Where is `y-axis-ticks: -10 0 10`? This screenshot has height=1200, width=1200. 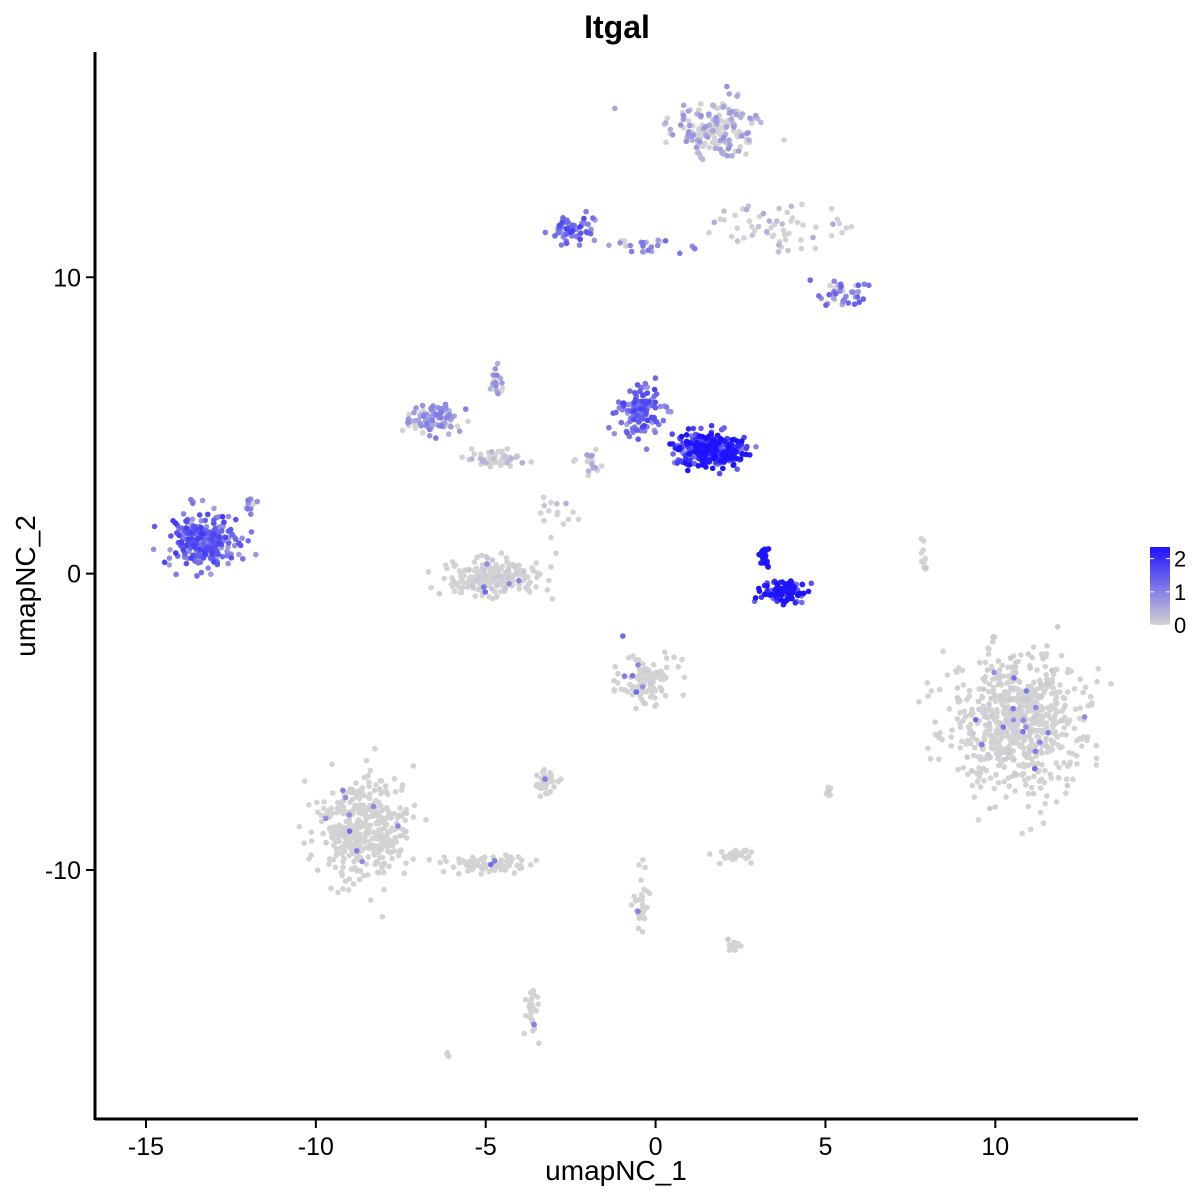 y-axis-ticks: -10 0 10 is located at coordinates (70, 574).